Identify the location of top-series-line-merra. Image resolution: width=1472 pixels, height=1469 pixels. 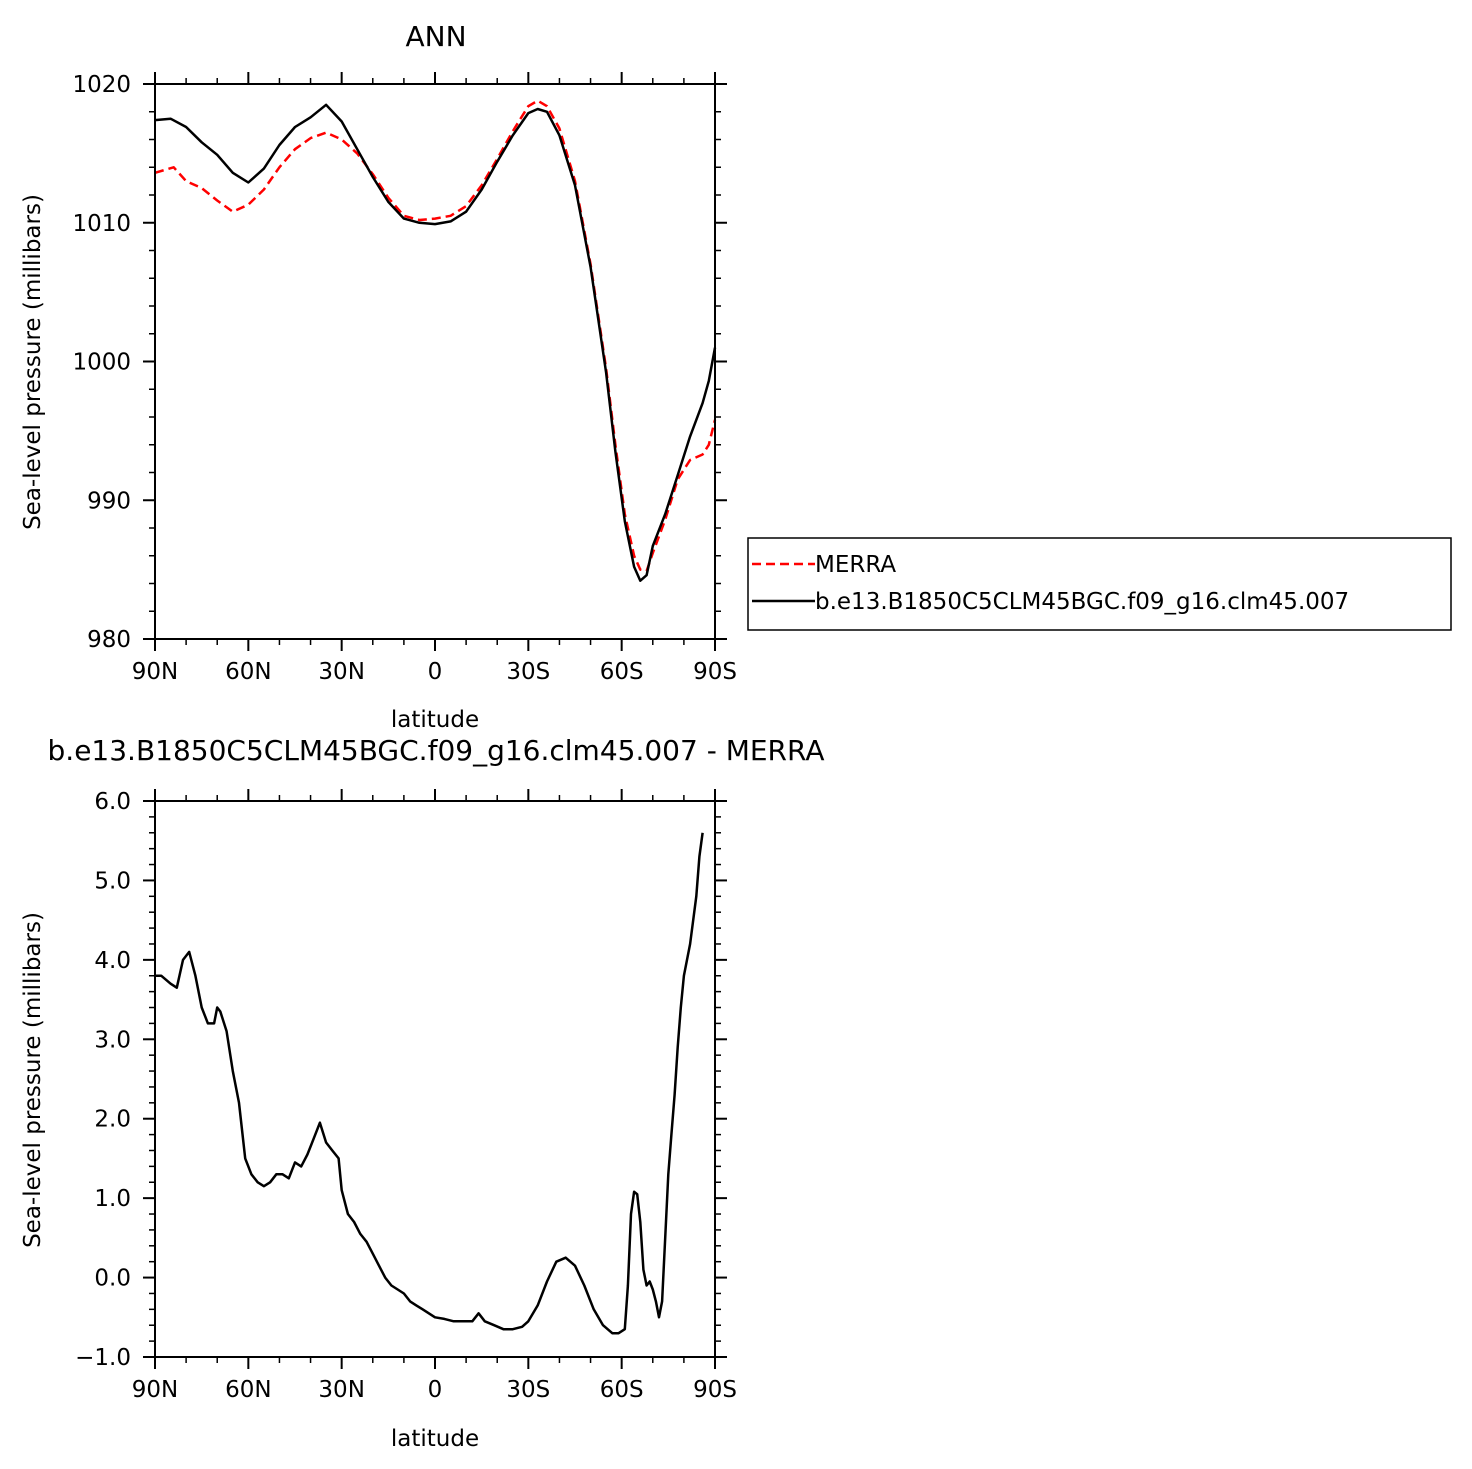
(435, 336).